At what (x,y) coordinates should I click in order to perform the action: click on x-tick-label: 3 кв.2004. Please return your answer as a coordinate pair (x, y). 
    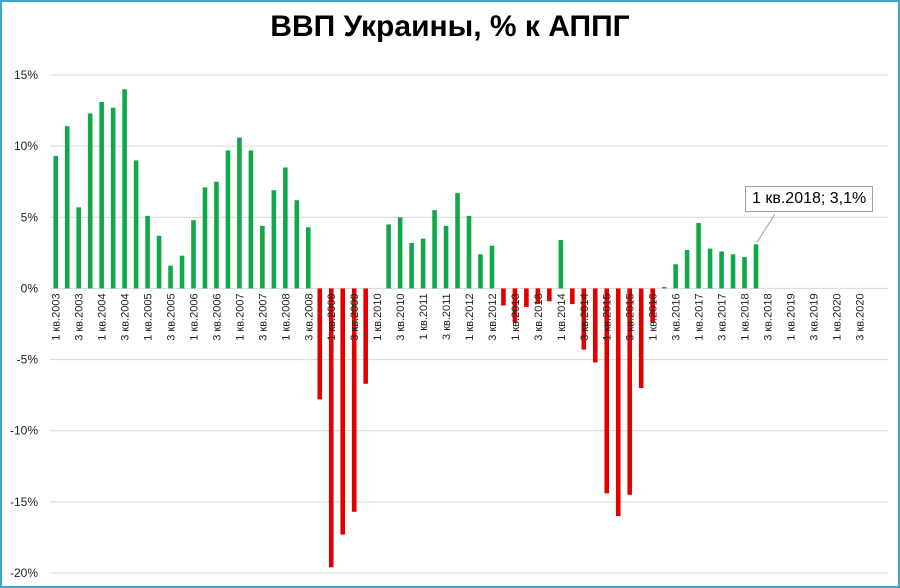
    Looking at the image, I should click on (126, 316).